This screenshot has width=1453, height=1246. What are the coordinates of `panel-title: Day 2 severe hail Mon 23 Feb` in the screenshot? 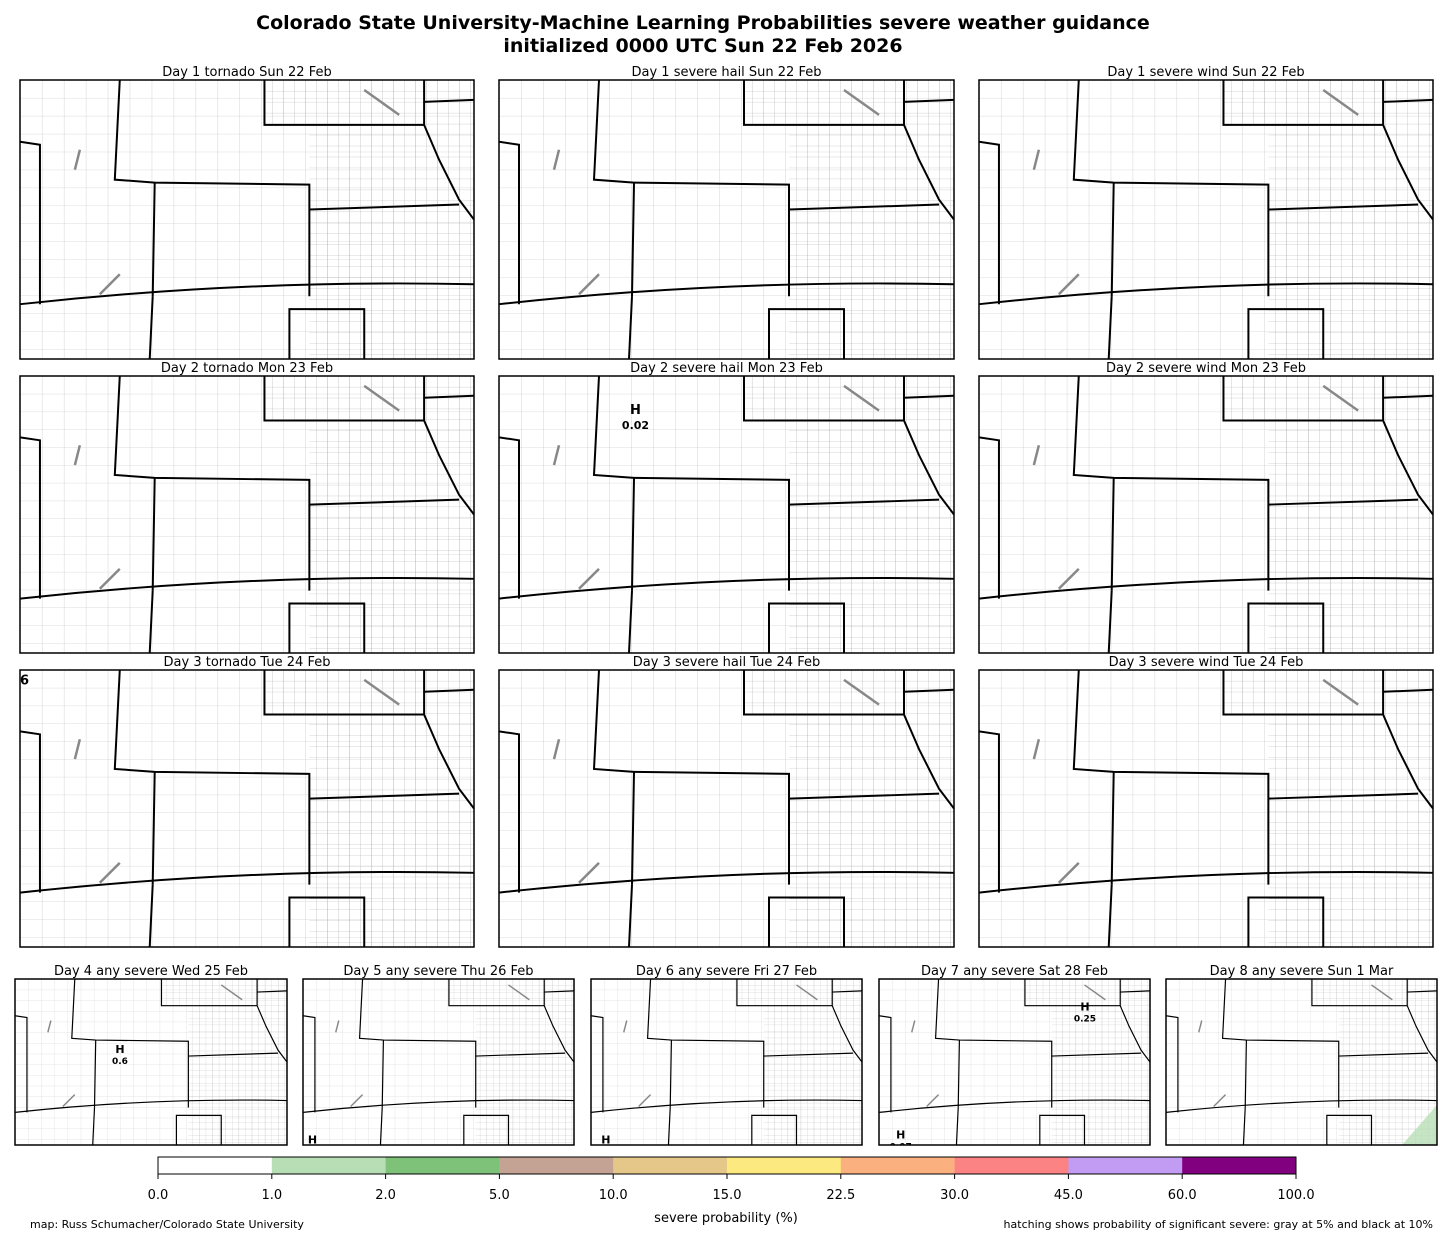 It's located at (726, 368).